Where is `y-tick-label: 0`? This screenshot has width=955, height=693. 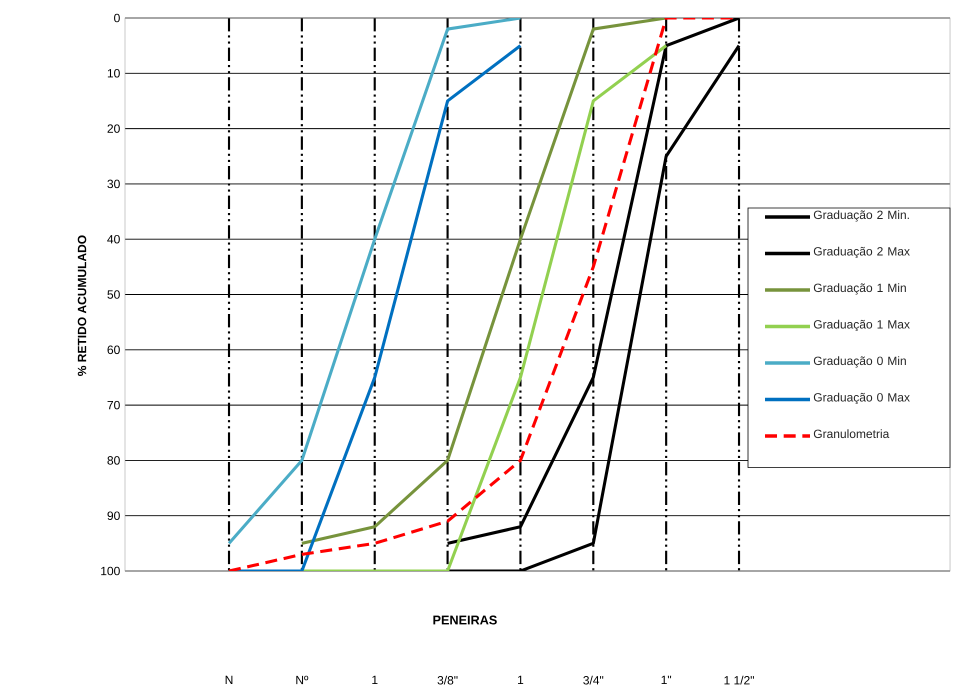
y-tick-label: 0 is located at coordinates (117, 18).